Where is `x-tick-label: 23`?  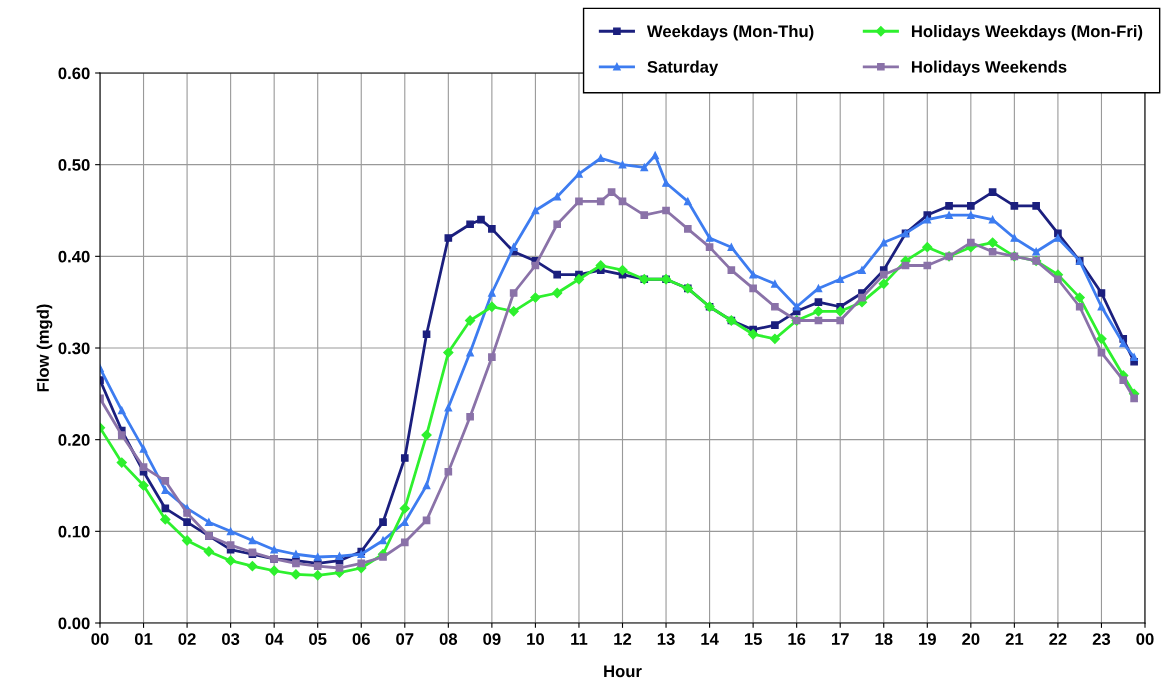 x-tick-label: 23 is located at coordinates (1101, 639).